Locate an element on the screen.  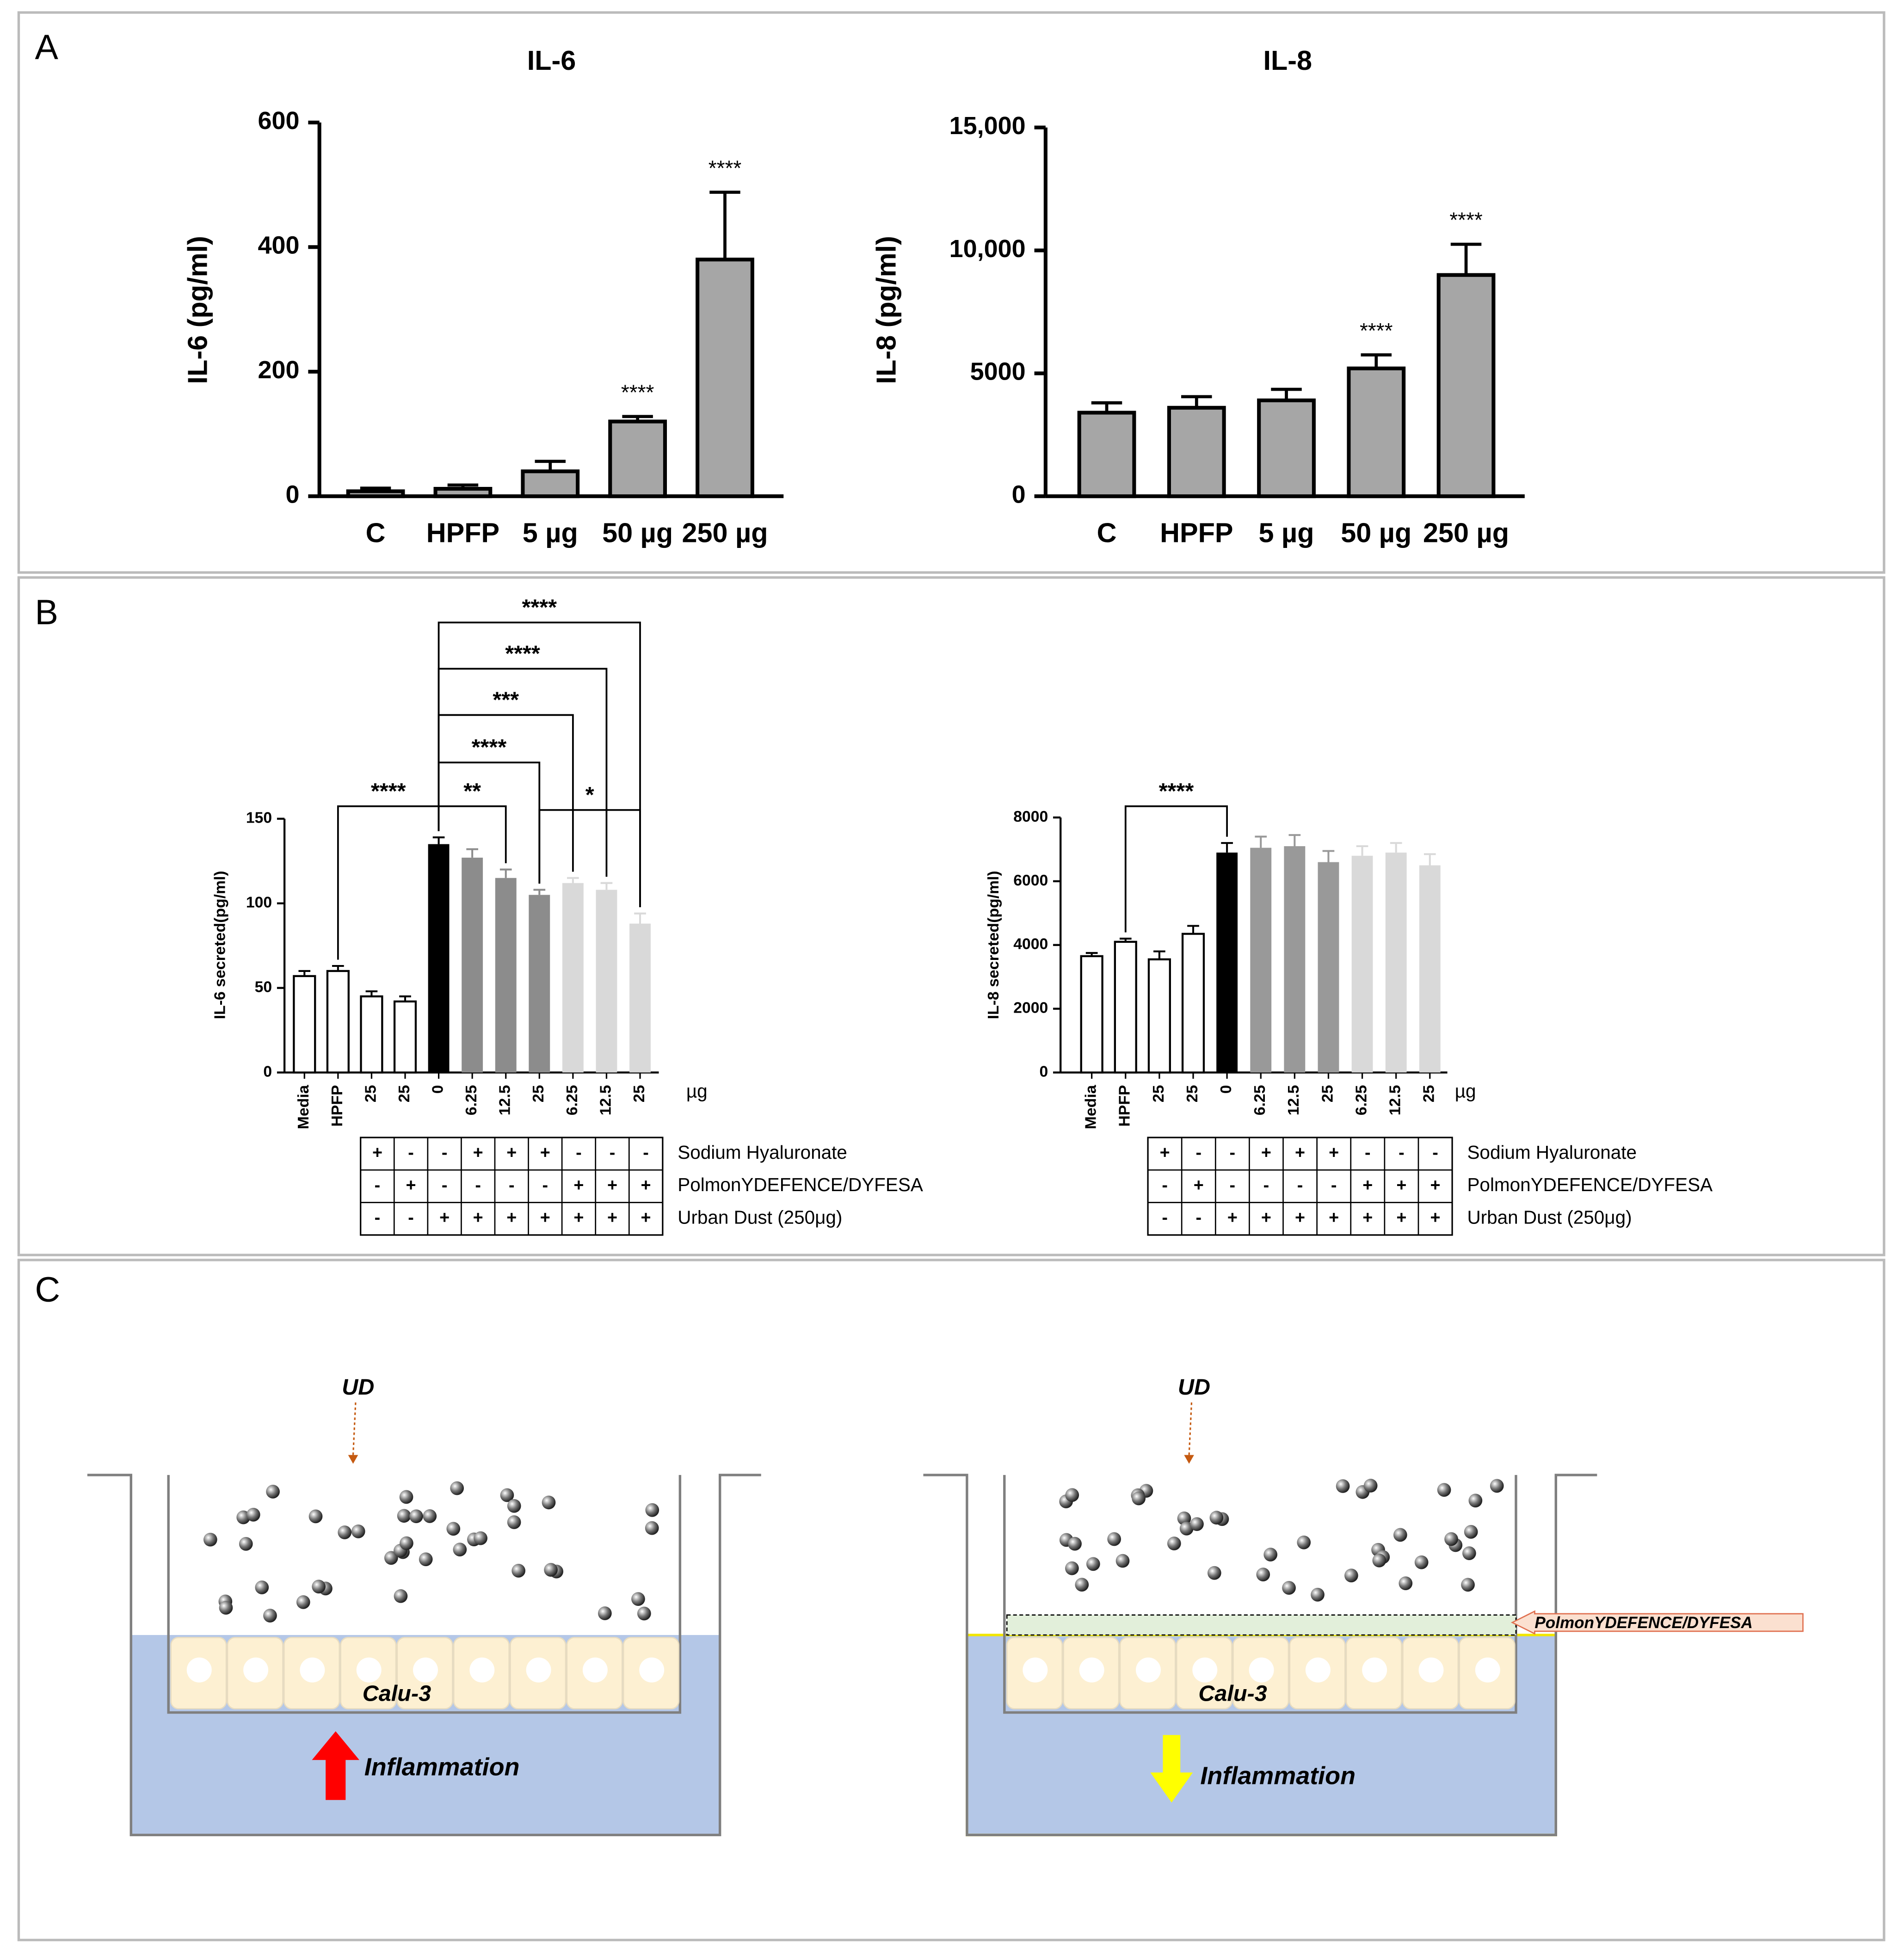
y-tick-label: 5000 is located at coordinates (998, 372).